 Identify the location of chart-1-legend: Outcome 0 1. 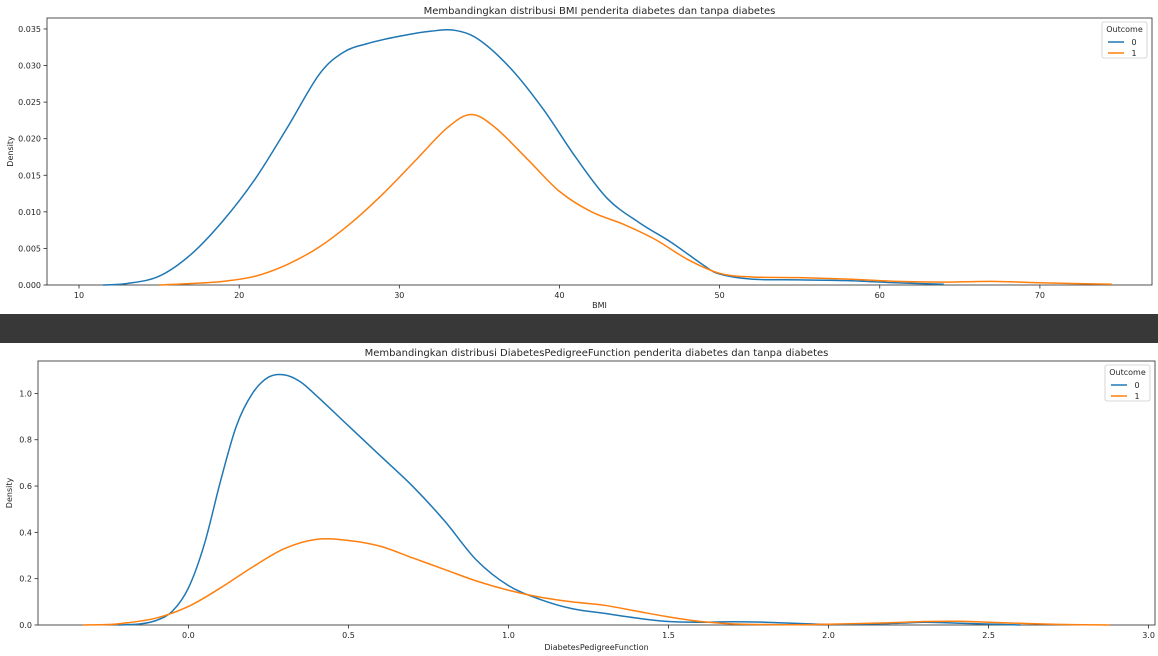
(1124, 40).